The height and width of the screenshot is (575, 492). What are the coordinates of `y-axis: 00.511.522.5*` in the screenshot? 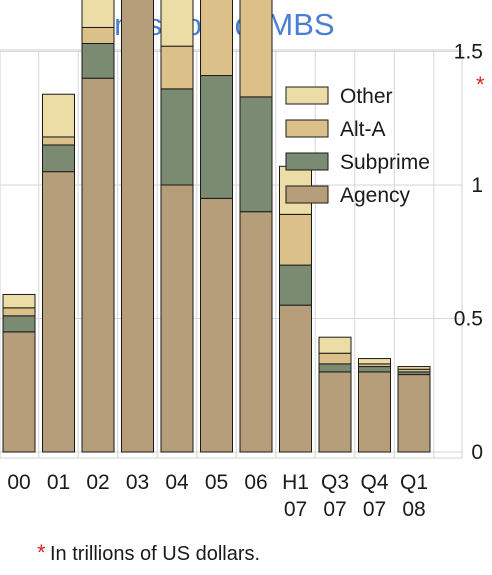 It's located at (469, 253).